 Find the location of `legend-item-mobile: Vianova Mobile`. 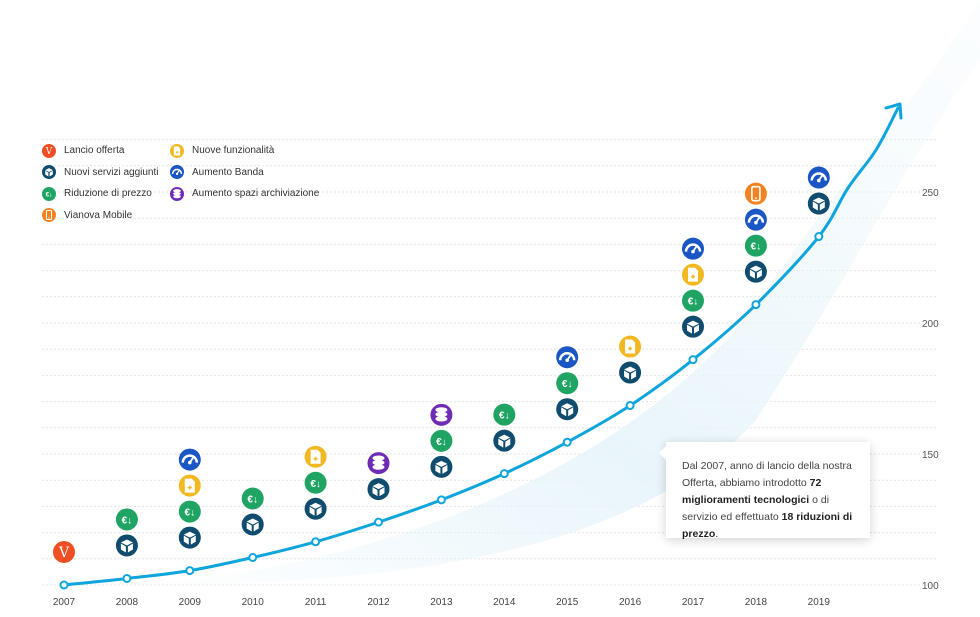

legend-item-mobile: Vianova Mobile is located at coordinates (127, 216).